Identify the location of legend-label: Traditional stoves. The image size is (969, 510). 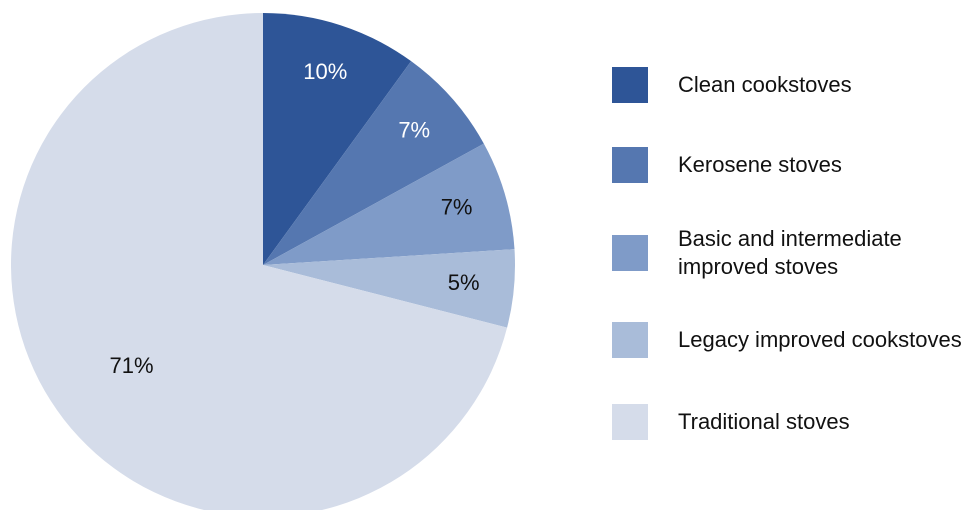
(764, 421).